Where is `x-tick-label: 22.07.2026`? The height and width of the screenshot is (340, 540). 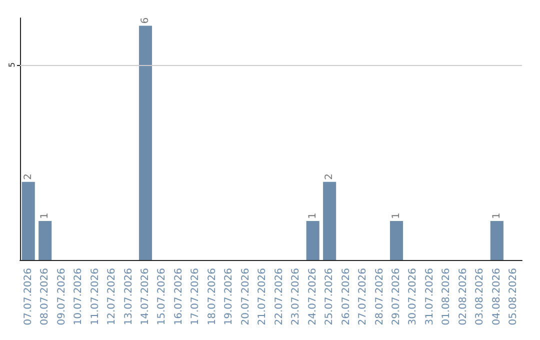
x-tick-label: 22.07.2026 is located at coordinates (279, 297).